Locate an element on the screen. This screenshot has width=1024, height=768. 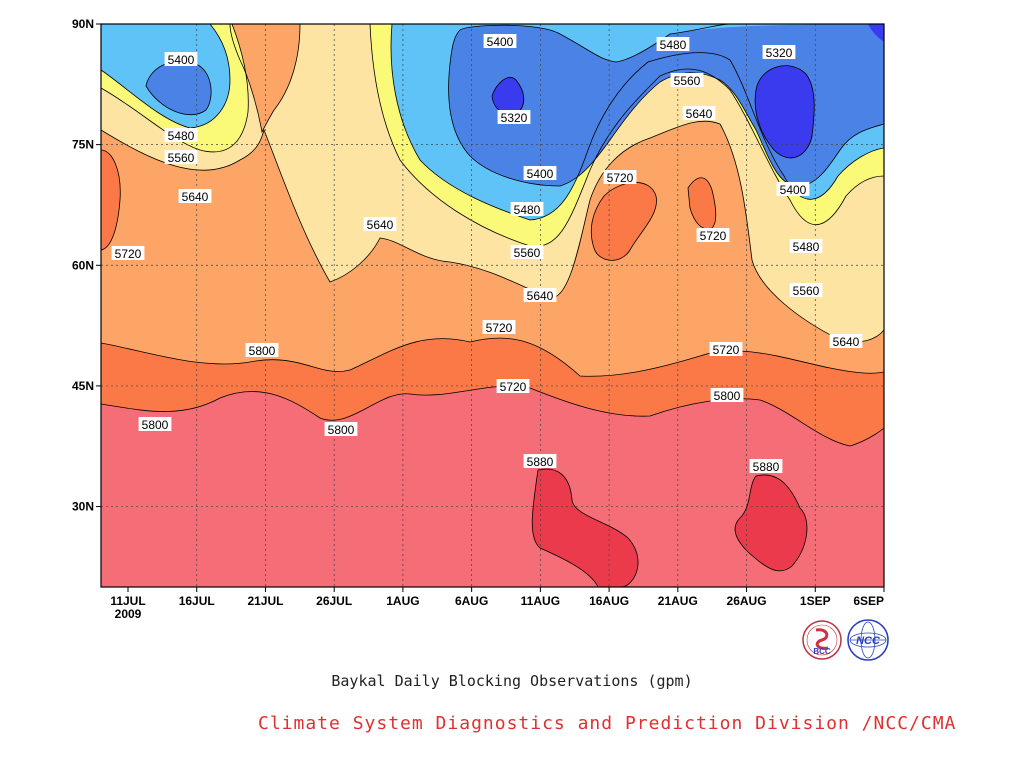
y-tick-label: 45N is located at coordinates (83, 386).